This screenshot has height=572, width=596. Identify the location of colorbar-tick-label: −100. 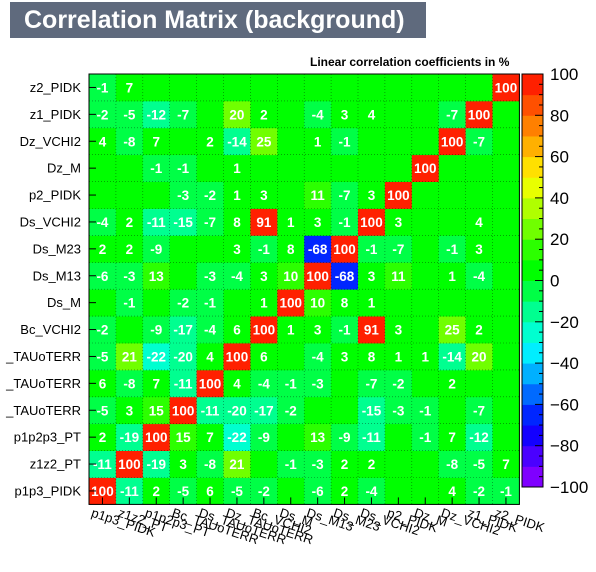
(569, 487).